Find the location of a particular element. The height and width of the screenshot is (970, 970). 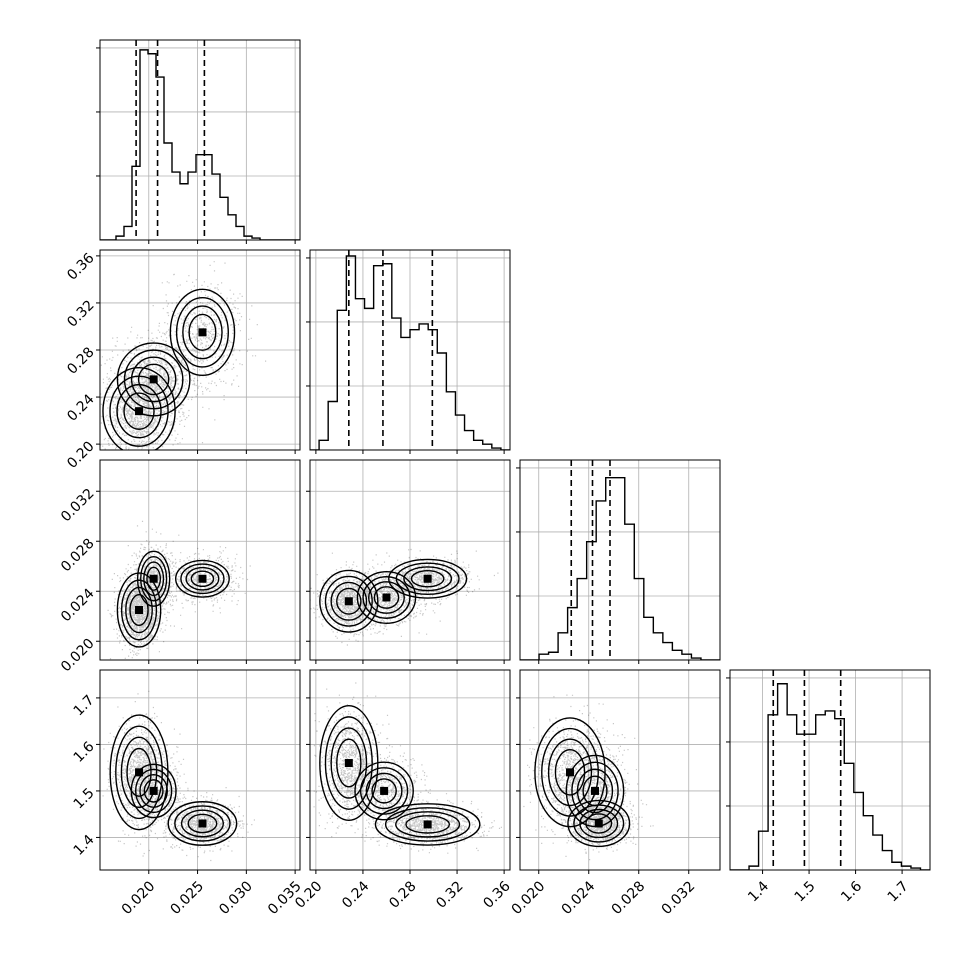

x-tick-label: 0.030 is located at coordinates (236, 898).